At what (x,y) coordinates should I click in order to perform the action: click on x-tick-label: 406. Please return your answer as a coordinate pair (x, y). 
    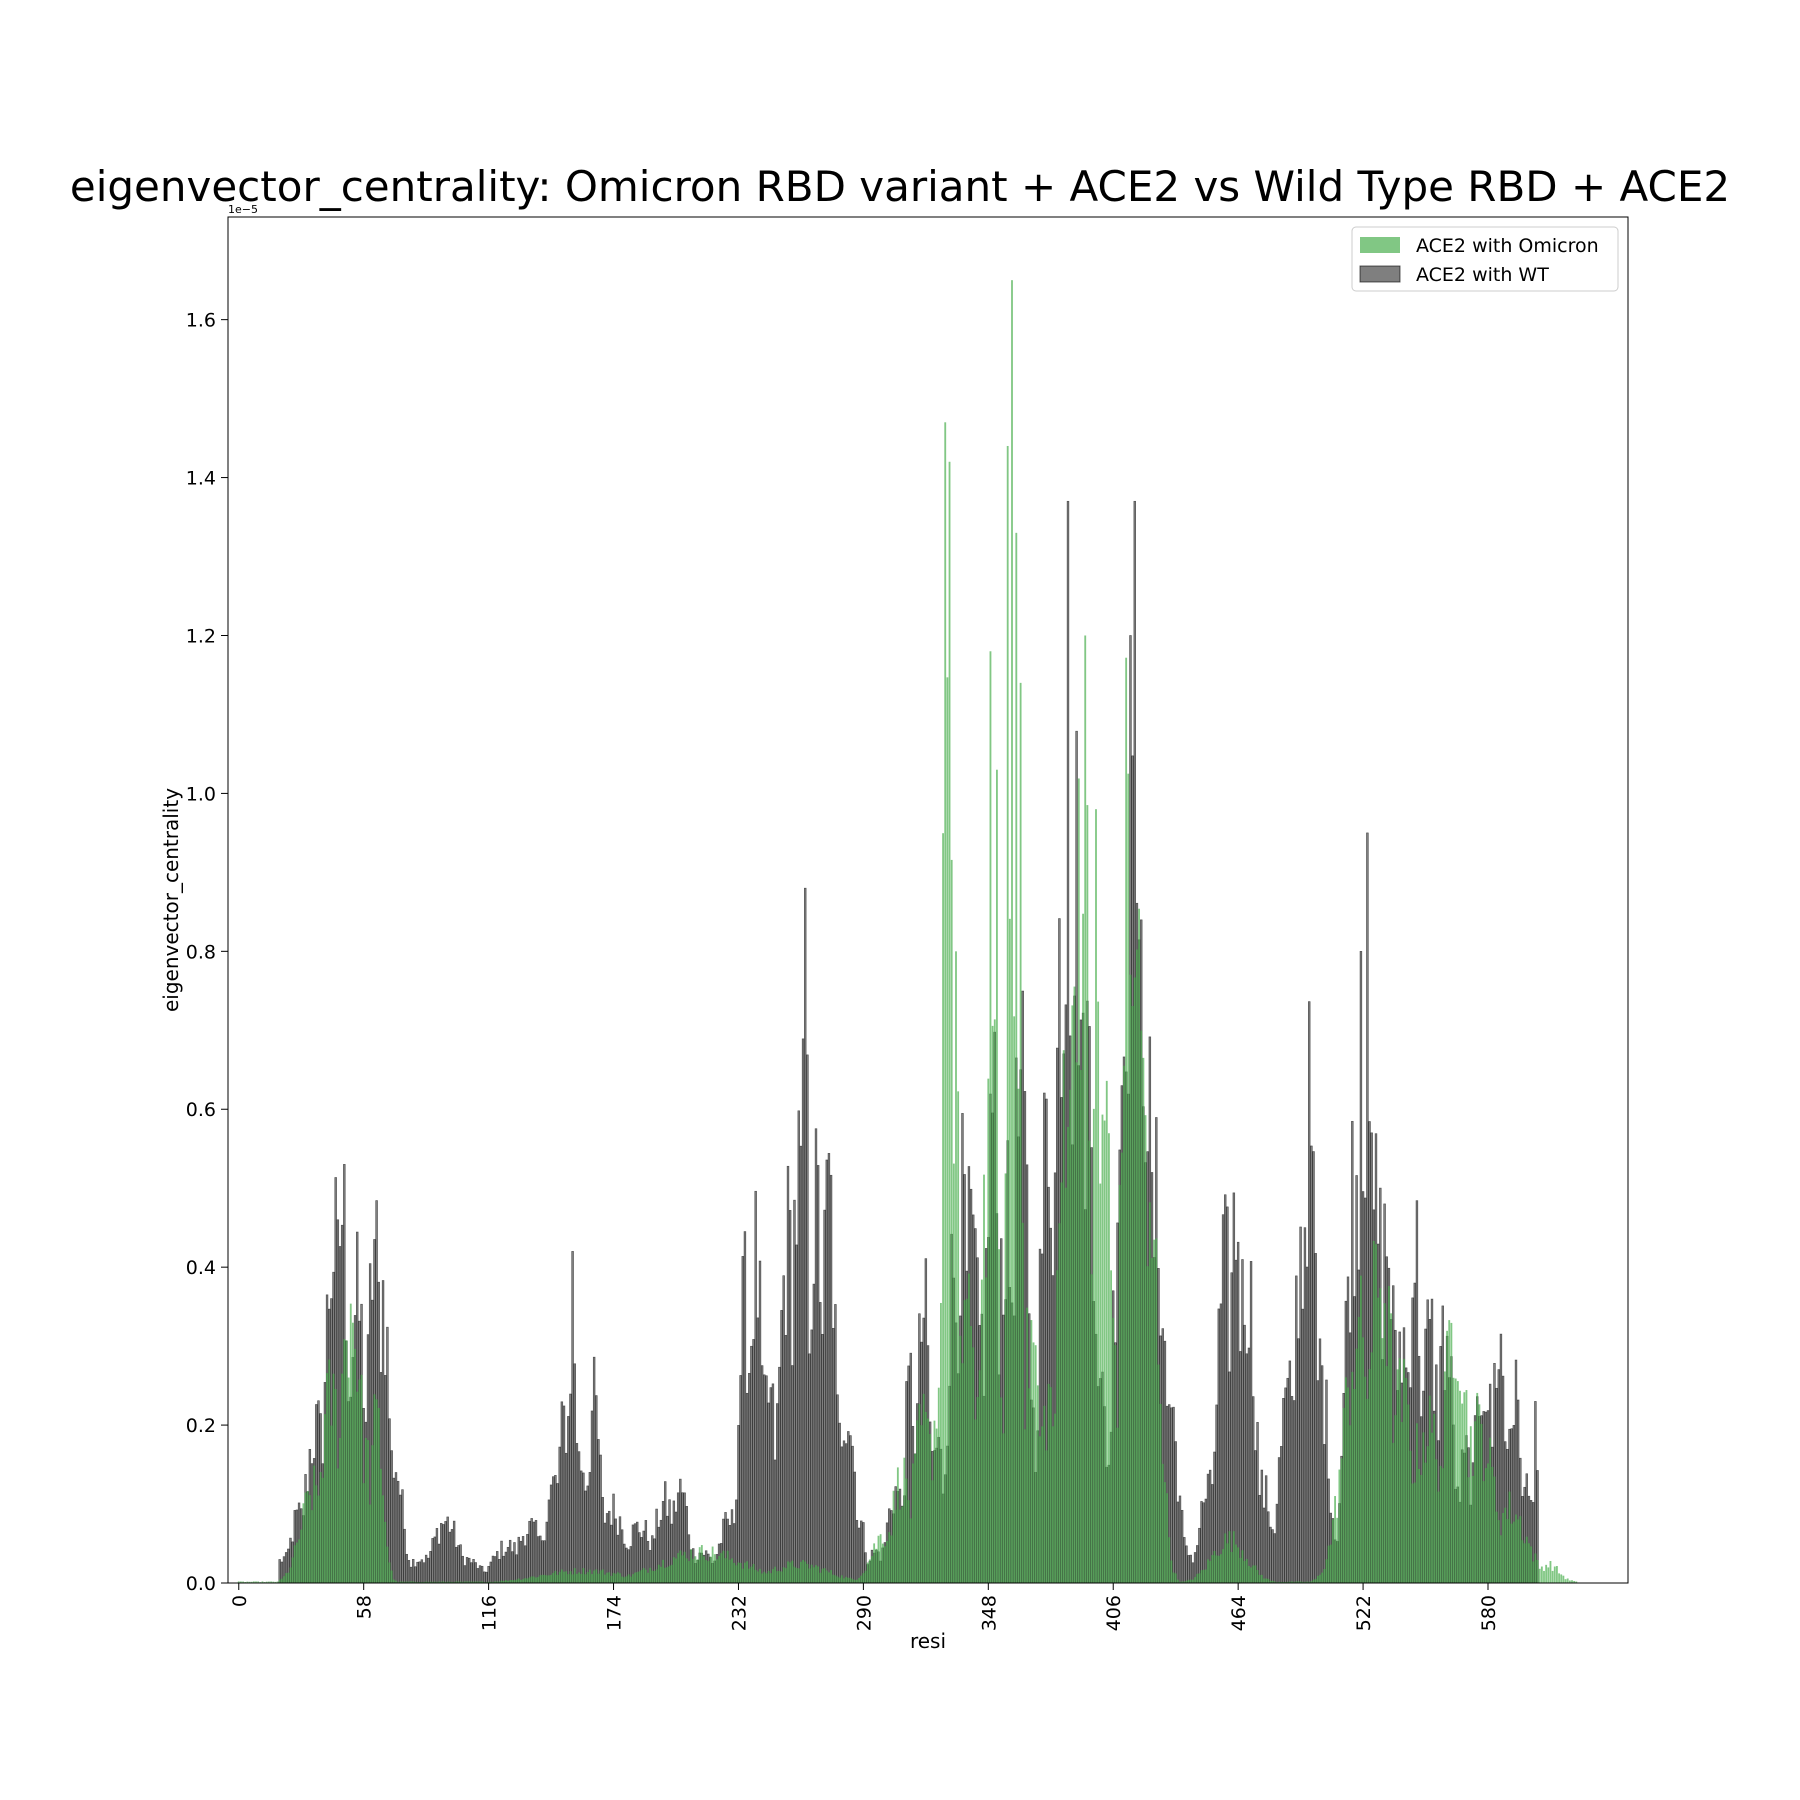
    Looking at the image, I should click on (1114, 1613).